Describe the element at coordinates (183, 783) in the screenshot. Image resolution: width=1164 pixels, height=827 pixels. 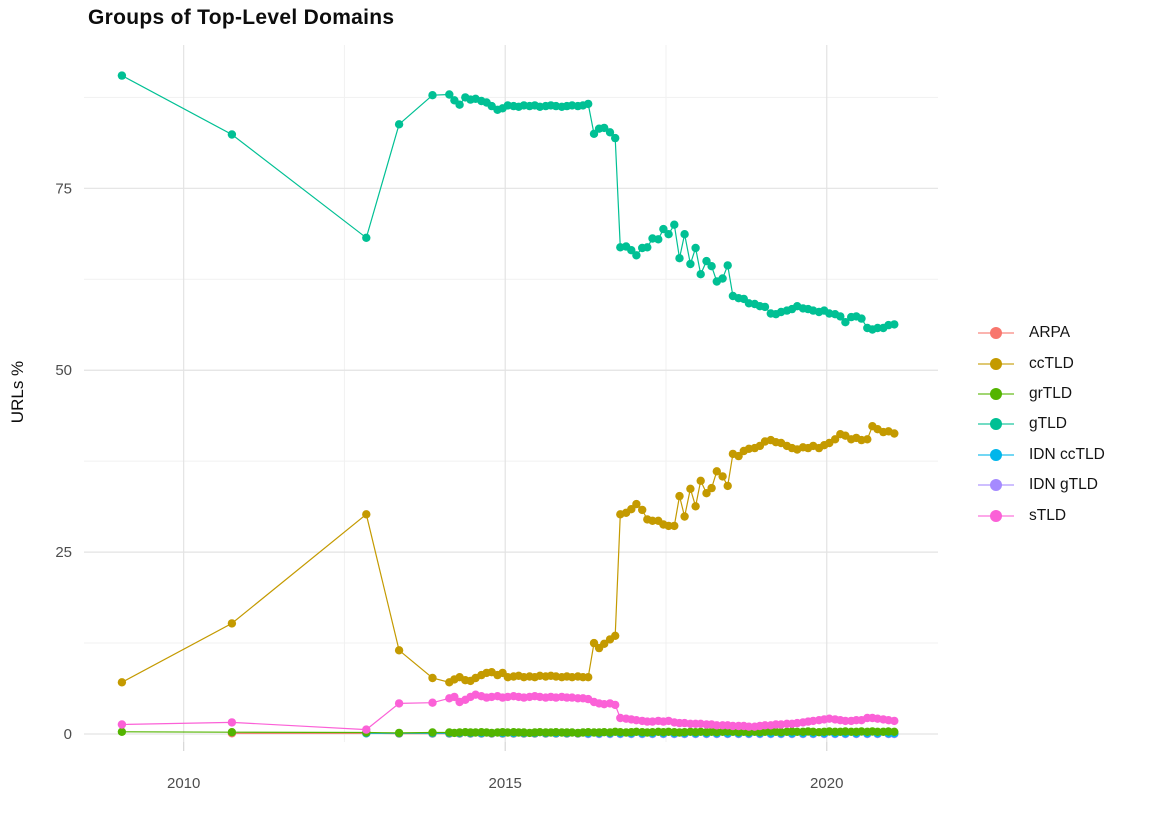
I see `x-tick-label: 2010` at that location.